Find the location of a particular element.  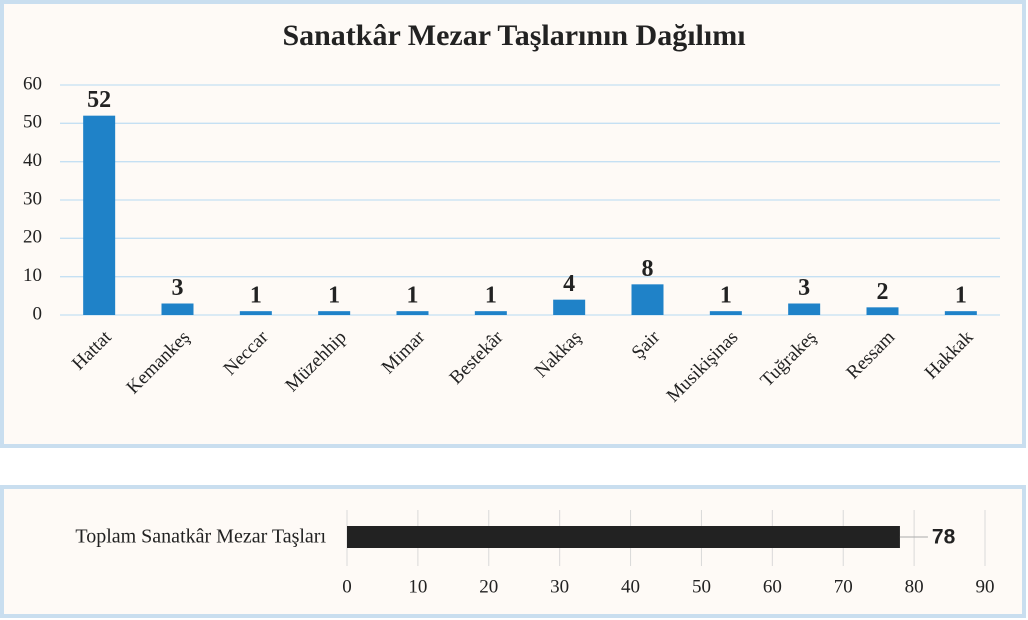

data-label: 78 is located at coordinates (944, 537).